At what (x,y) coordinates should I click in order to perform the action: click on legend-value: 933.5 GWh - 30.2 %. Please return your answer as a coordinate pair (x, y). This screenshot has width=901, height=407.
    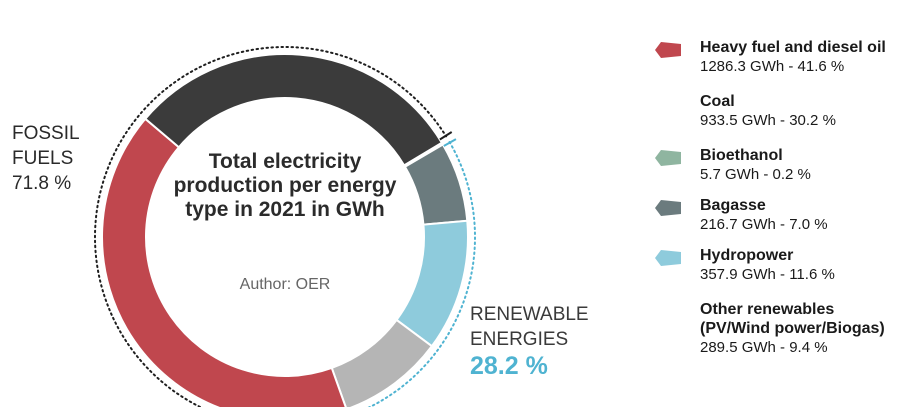
    Looking at the image, I should click on (768, 120).